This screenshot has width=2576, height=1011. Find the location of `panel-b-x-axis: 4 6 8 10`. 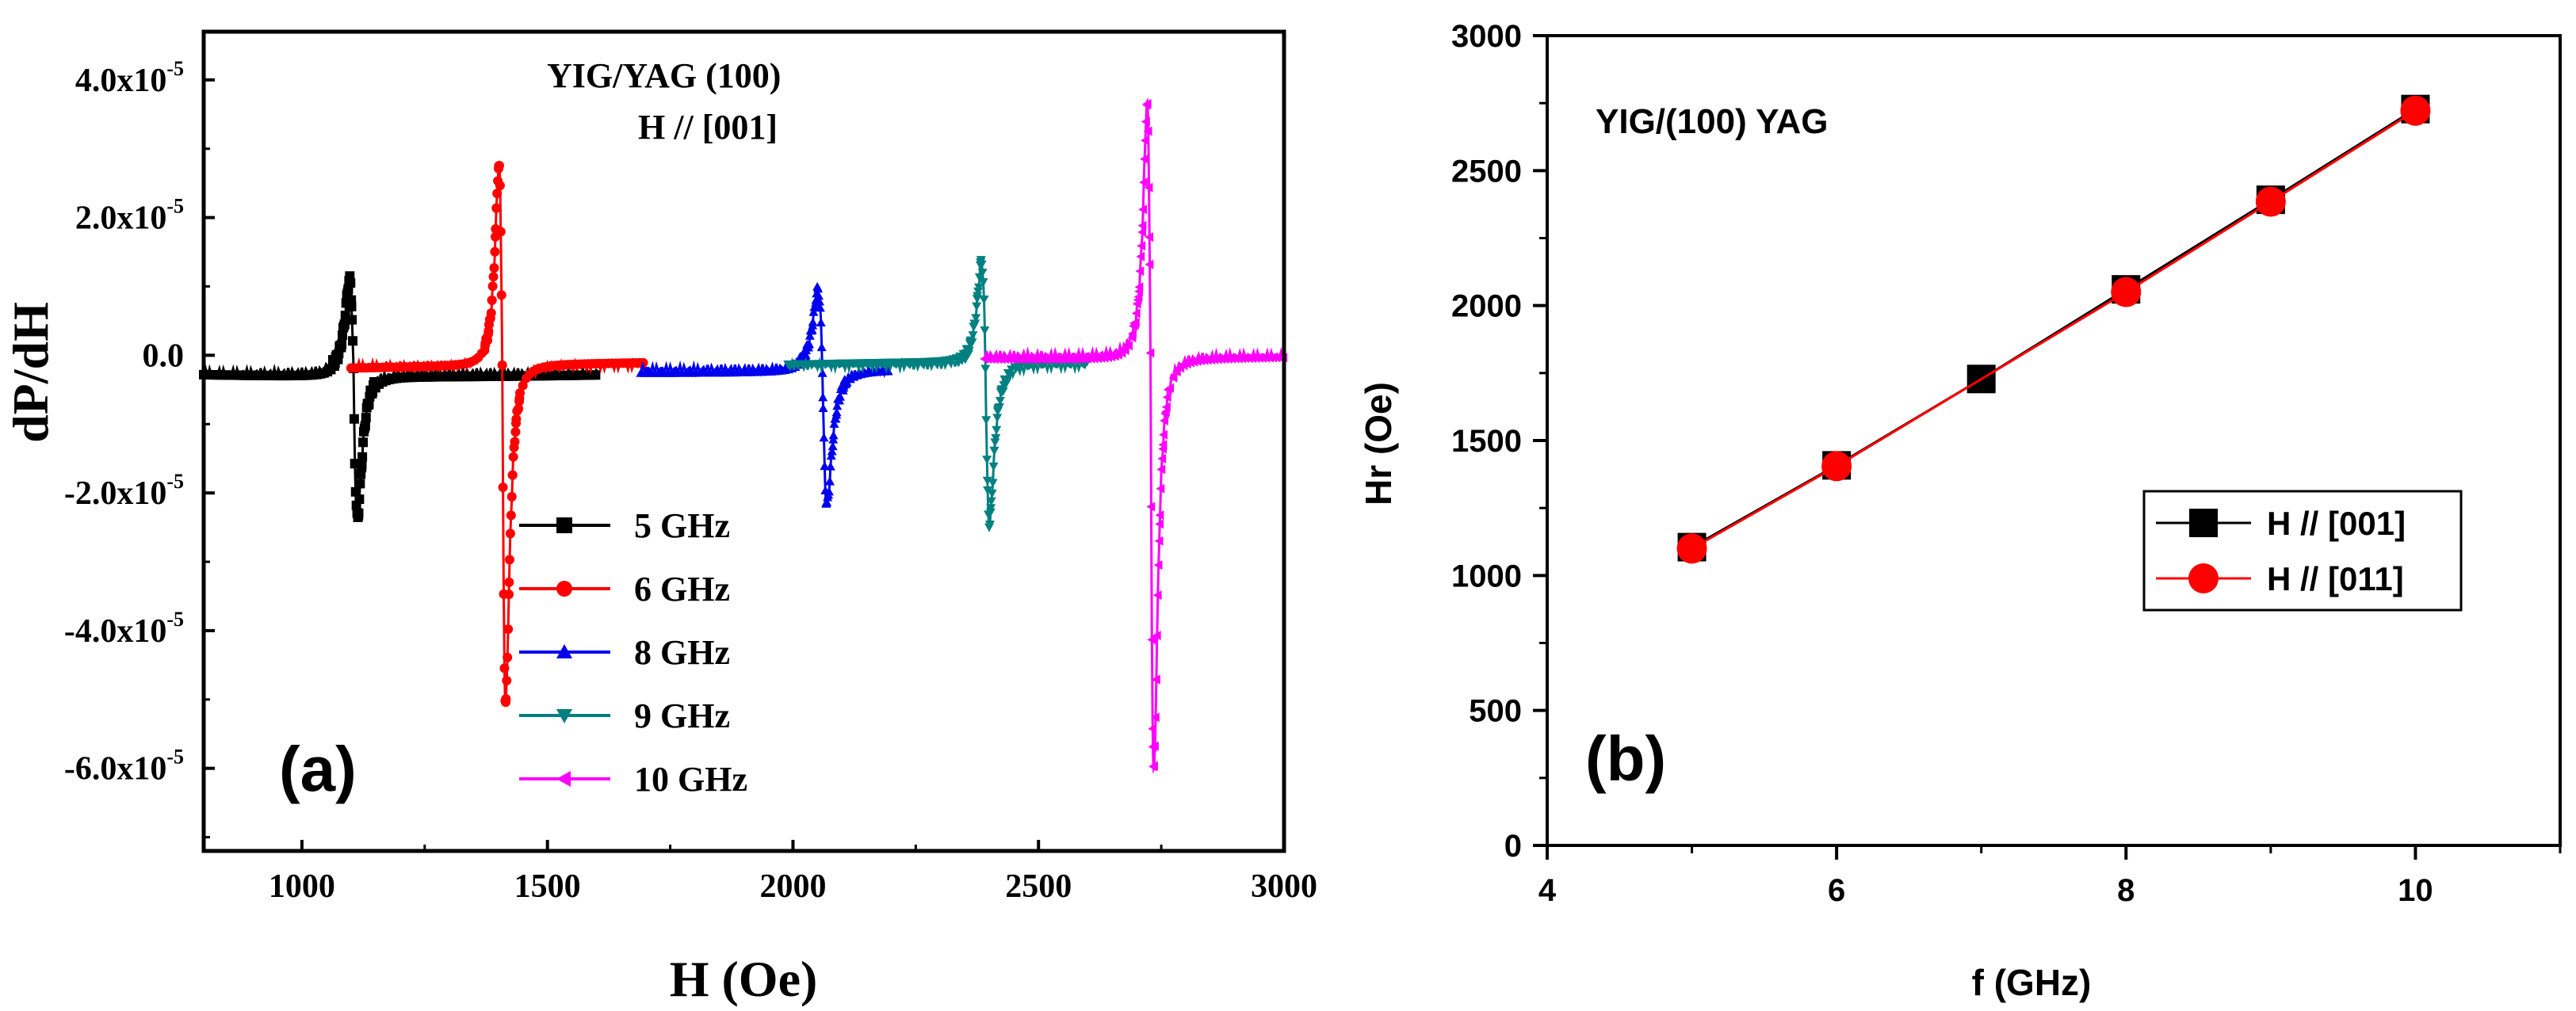

panel-b-x-axis: 4 6 8 10 is located at coordinates (2050, 876).